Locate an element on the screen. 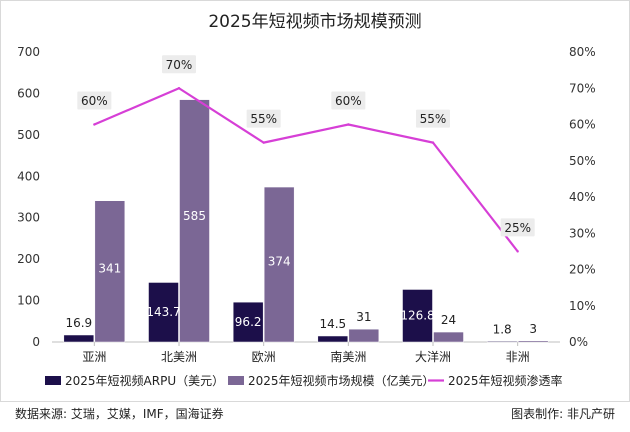 Image resolution: width=630 pixels, height=432 pixels. arpu-value-label: 96.2 is located at coordinates (248, 322).